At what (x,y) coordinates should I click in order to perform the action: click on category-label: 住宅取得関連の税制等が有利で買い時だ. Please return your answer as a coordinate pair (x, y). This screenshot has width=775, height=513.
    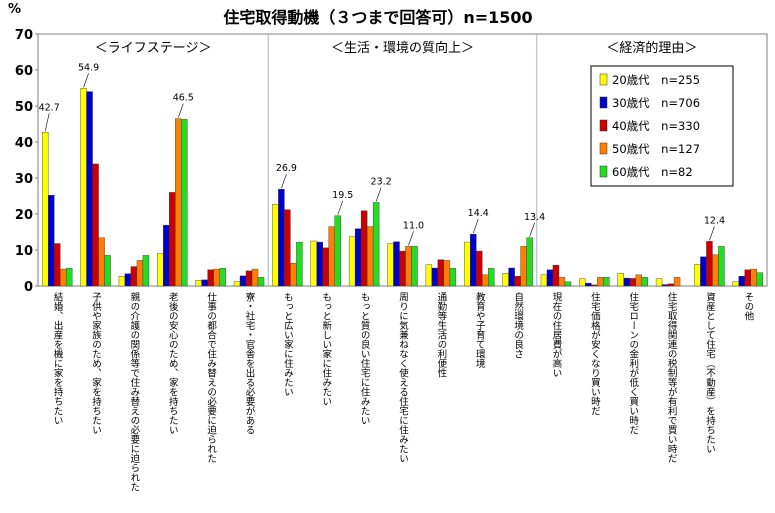
    Looking at the image, I should click on (672, 377).